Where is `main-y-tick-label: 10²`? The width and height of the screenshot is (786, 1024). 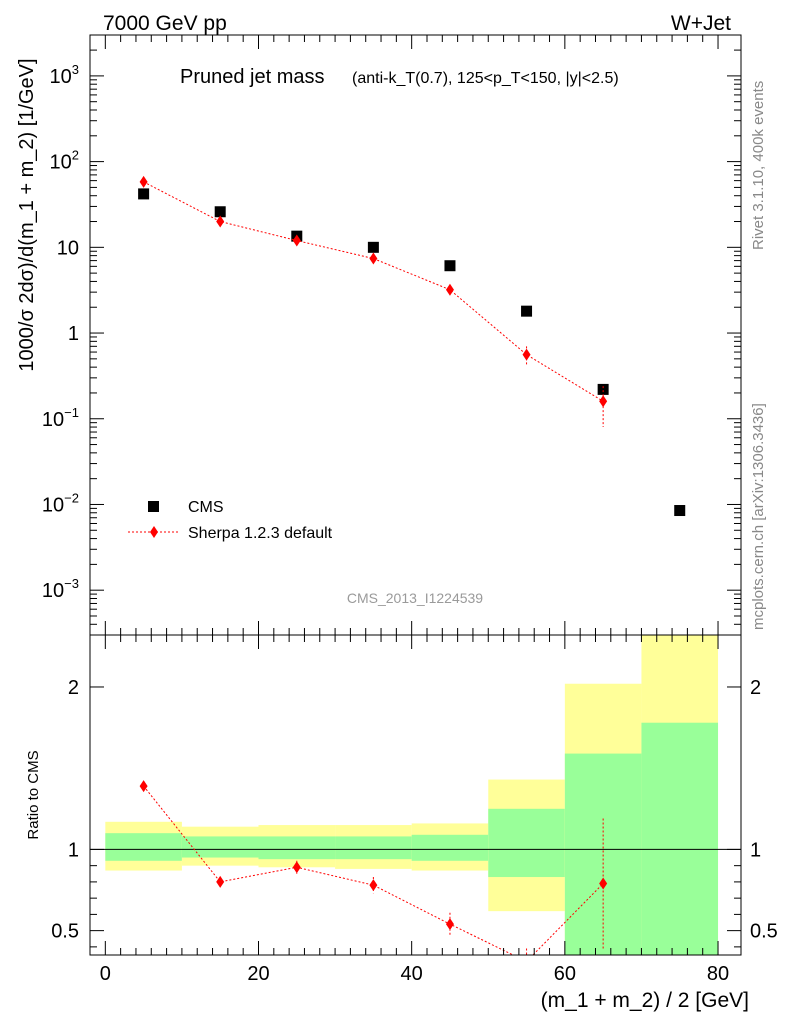
main-y-tick-label: 10² is located at coordinates (64, 161).